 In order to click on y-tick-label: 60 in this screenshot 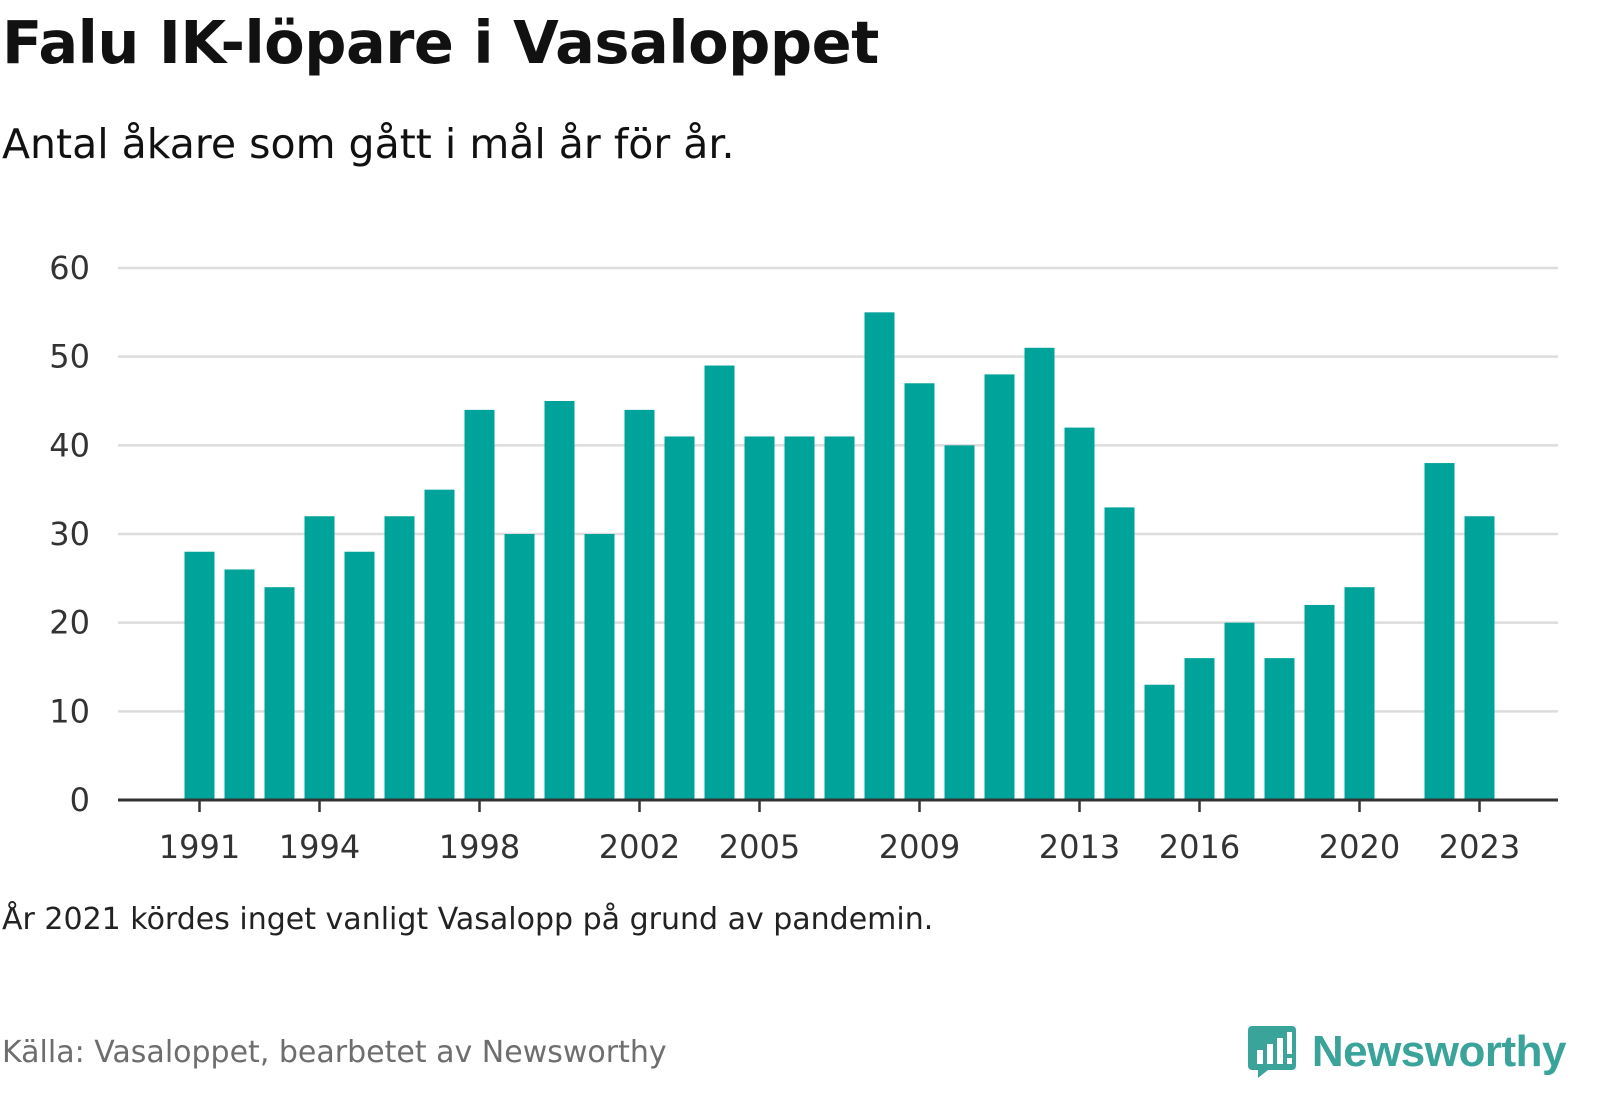, I will do `click(69, 268)`.